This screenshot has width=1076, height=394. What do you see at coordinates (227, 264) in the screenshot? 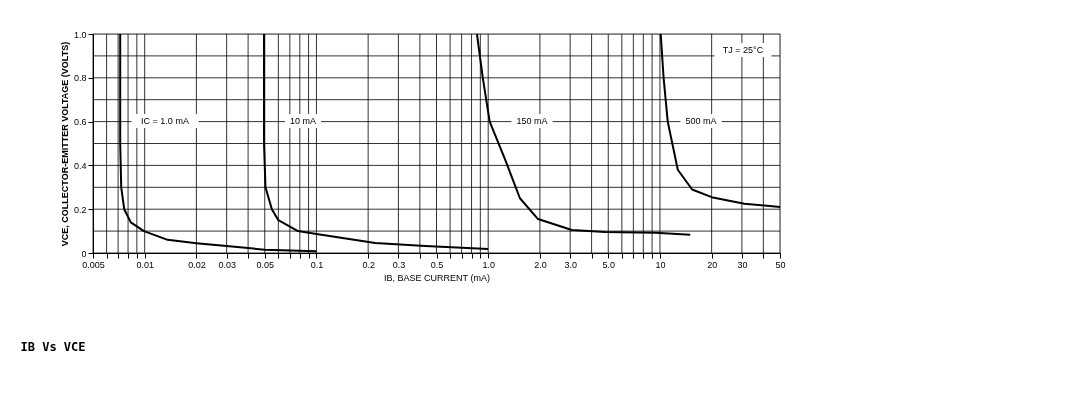
I see `x-tick-label: 0.03` at bounding box center [227, 264].